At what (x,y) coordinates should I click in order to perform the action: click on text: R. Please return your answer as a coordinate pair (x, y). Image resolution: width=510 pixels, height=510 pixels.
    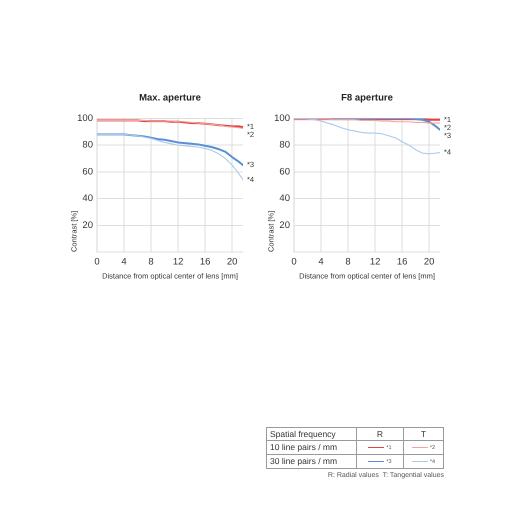
    Looking at the image, I should click on (380, 434).